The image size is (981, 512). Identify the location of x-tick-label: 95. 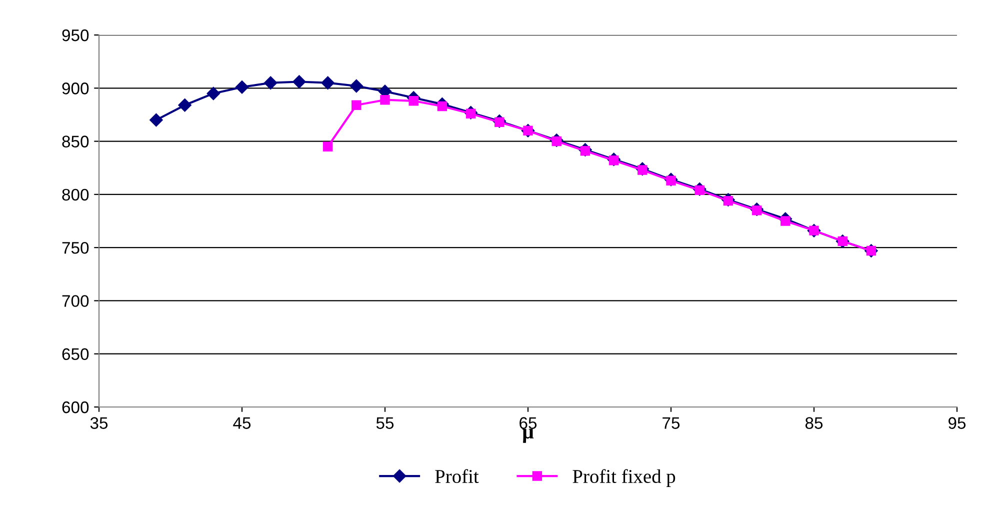
(957, 423).